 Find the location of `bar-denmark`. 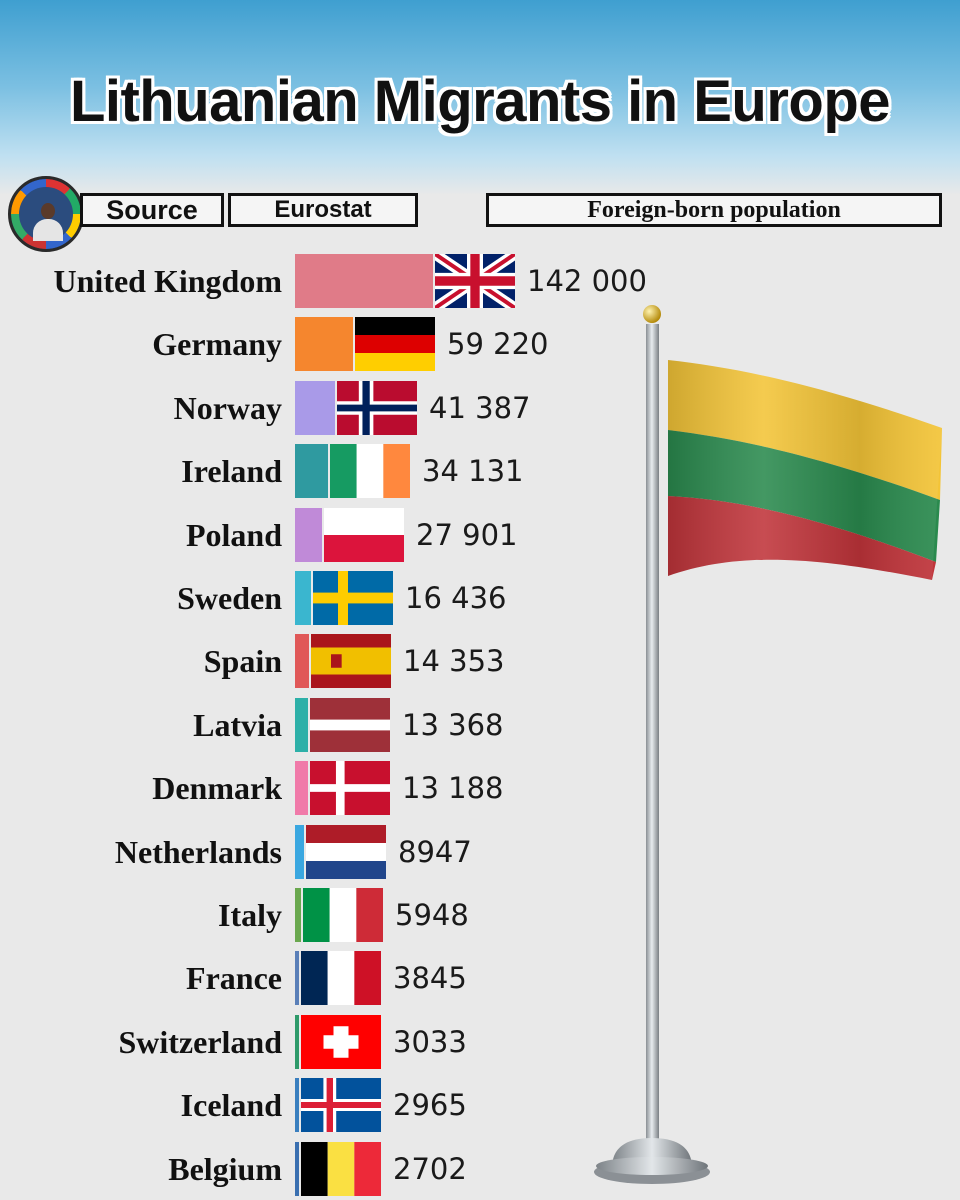

bar-denmark is located at coordinates (301, 788).